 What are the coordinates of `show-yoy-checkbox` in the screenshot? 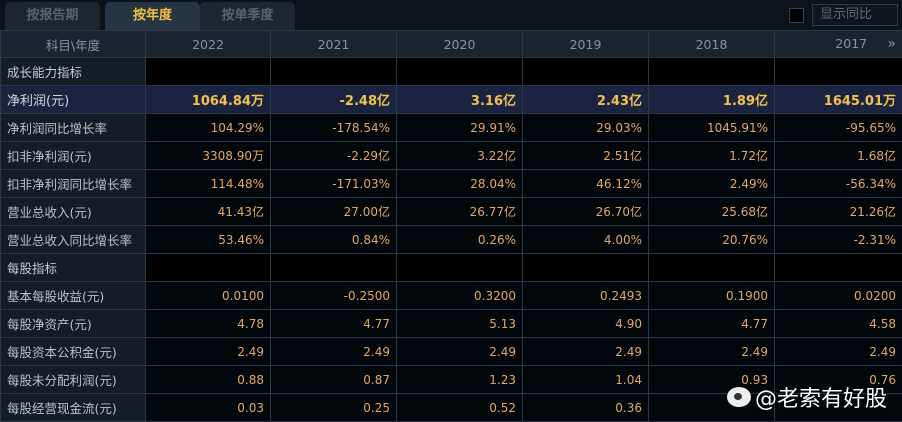 It's located at (796, 15).